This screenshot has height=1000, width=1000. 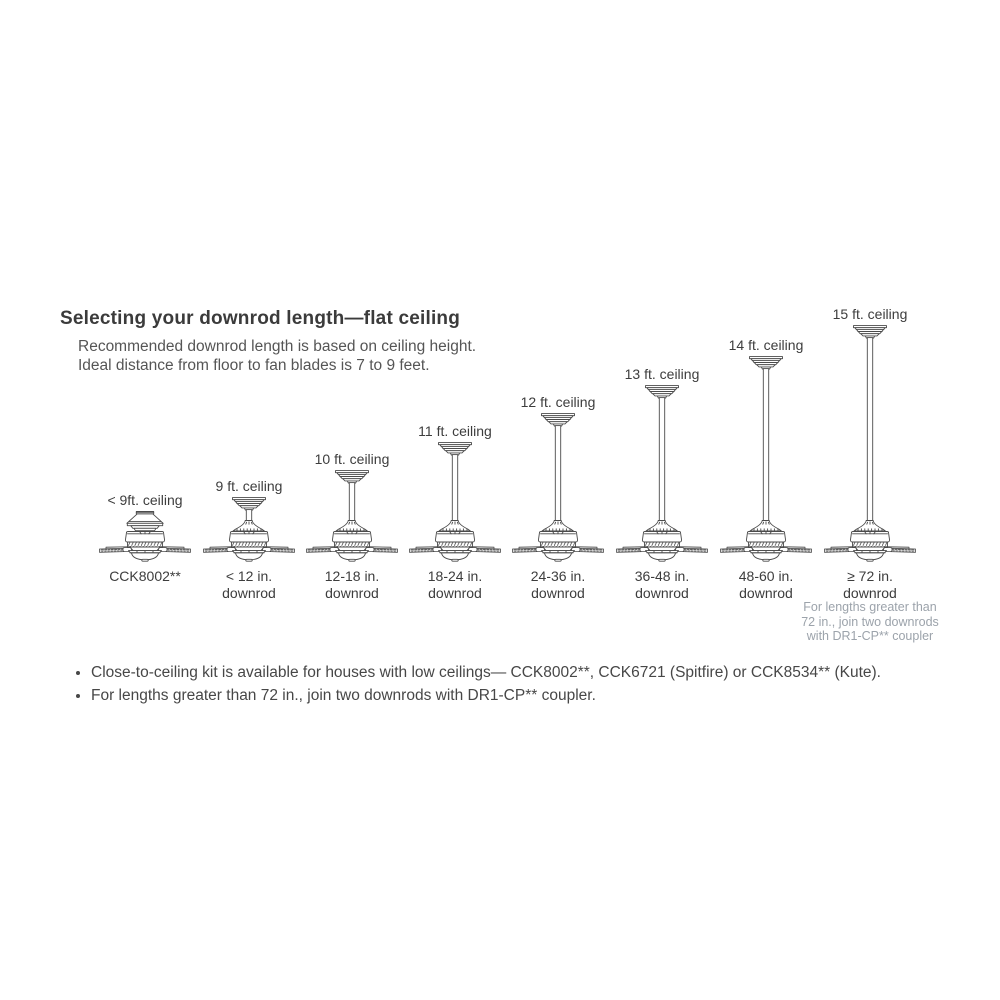 What do you see at coordinates (455, 431) in the screenshot?
I see `ceiling-height-label: 11 ft. ceiling` at bounding box center [455, 431].